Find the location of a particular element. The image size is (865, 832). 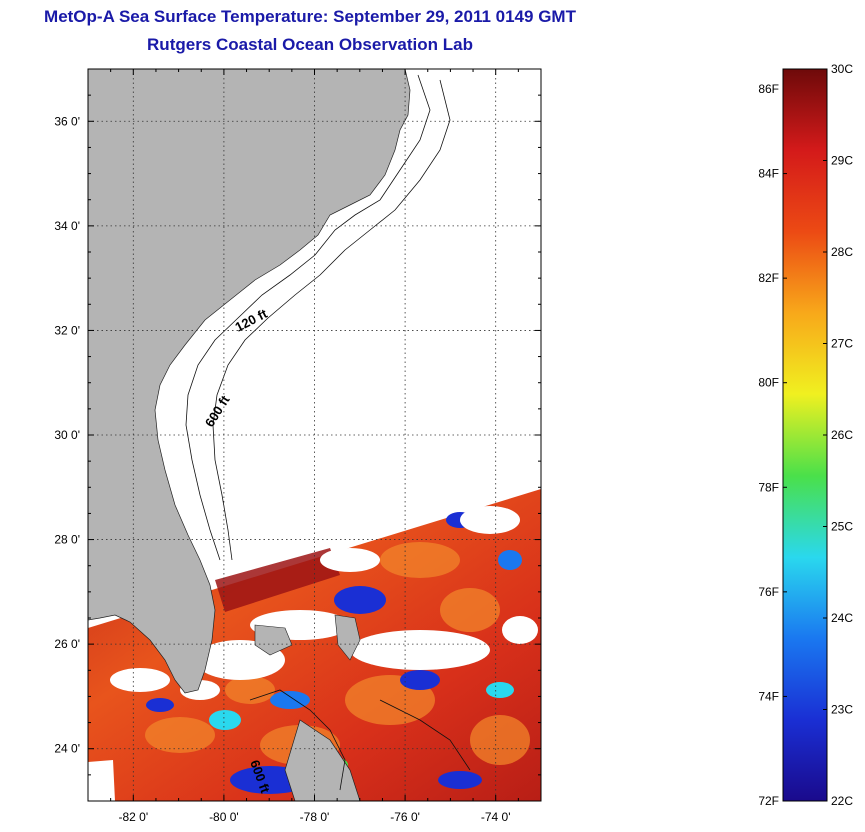

colorbar-fahrenheit-label: 72F is located at coordinates (768, 801).